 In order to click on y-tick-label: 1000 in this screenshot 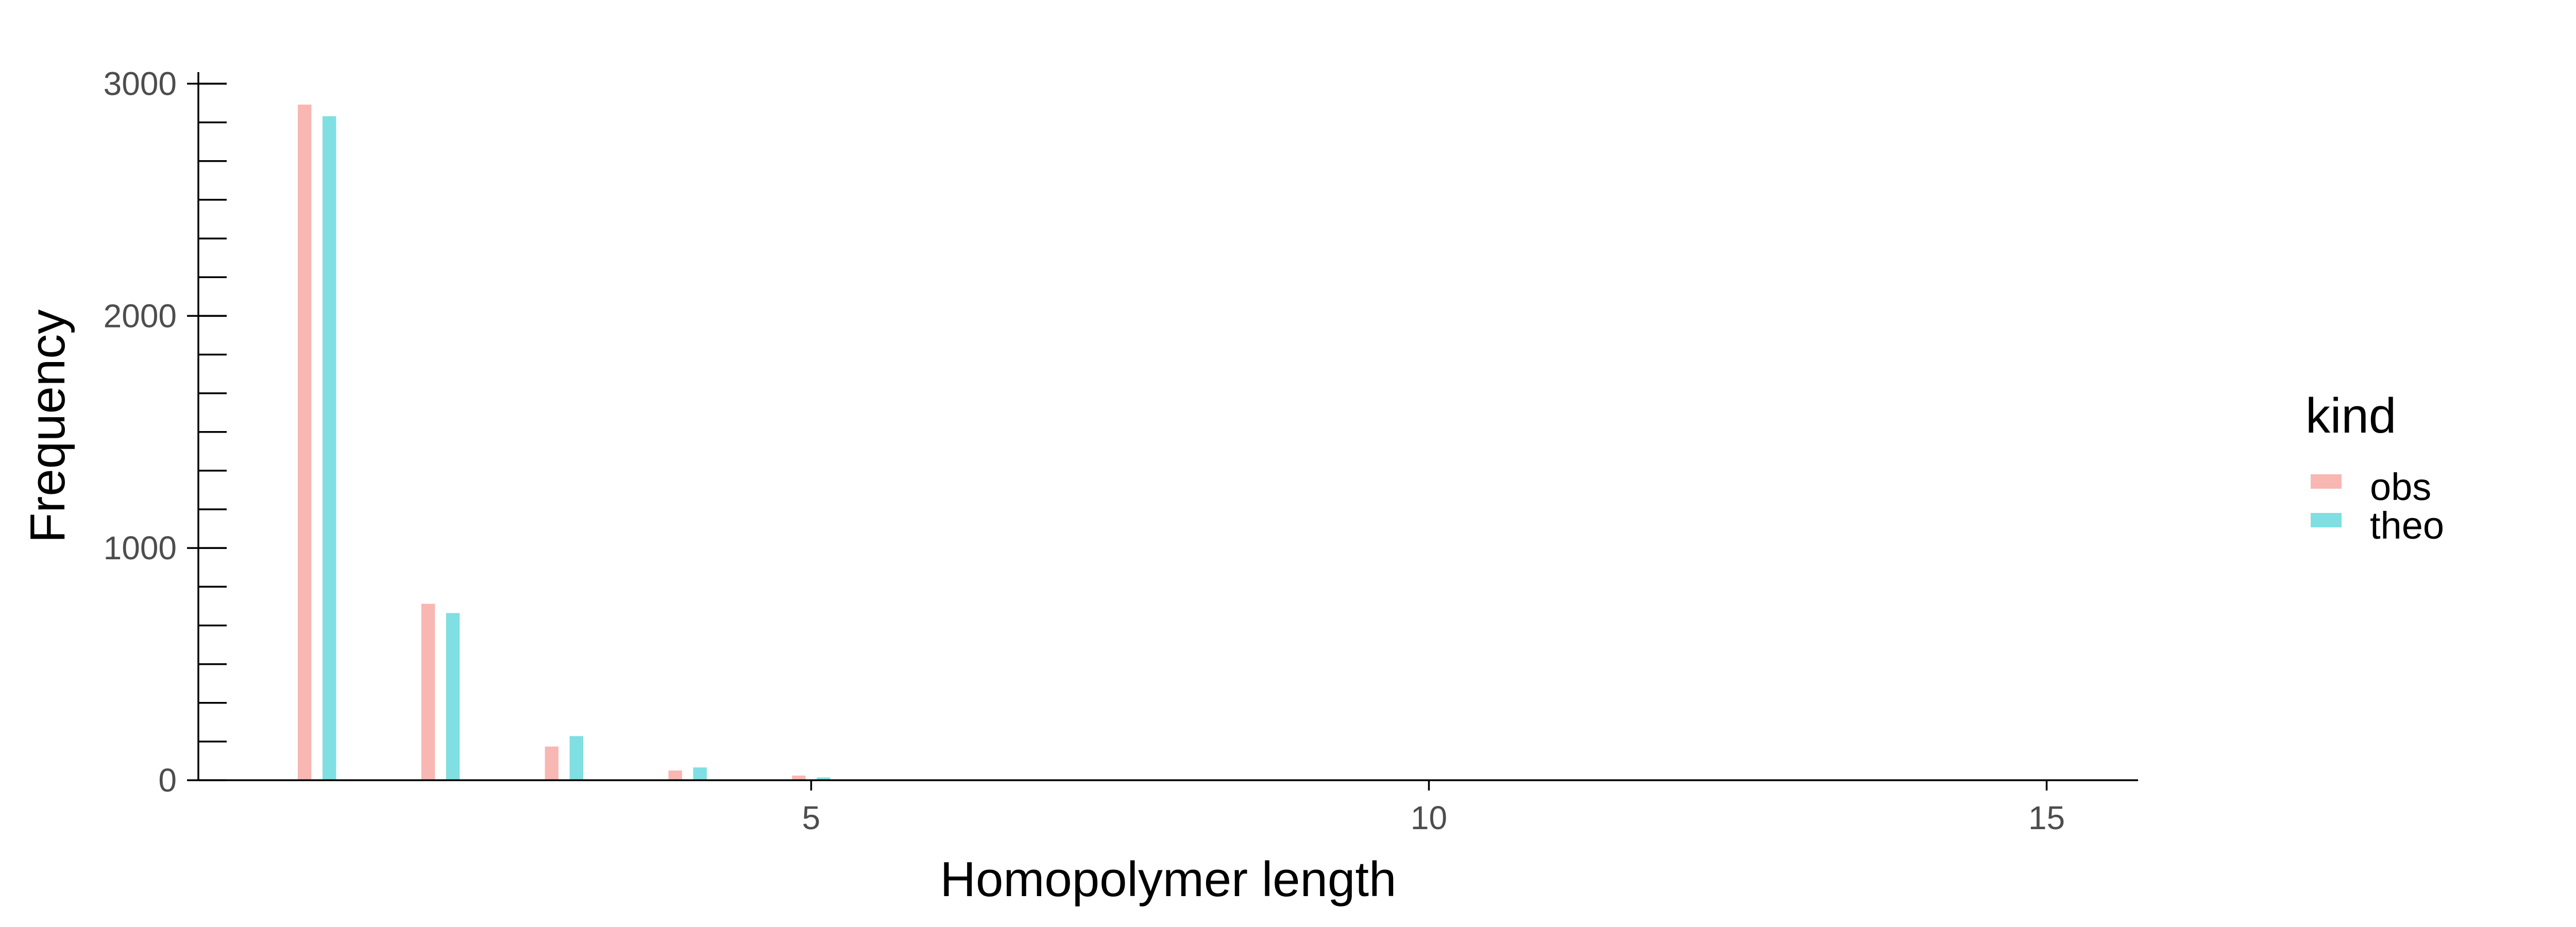, I will do `click(140, 548)`.